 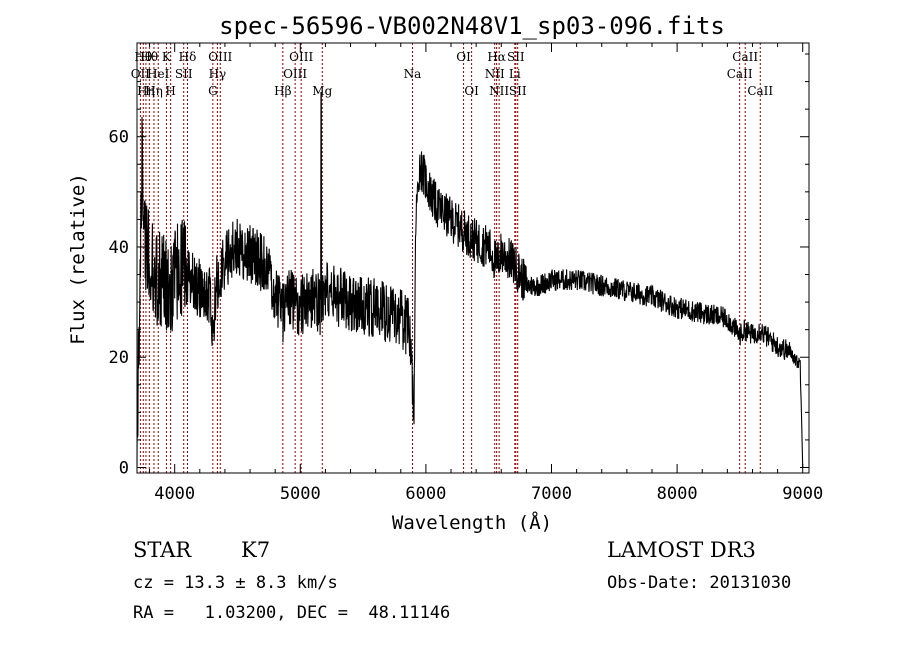 What do you see at coordinates (162, 550) in the screenshot?
I see `object-class: STAR` at bounding box center [162, 550].